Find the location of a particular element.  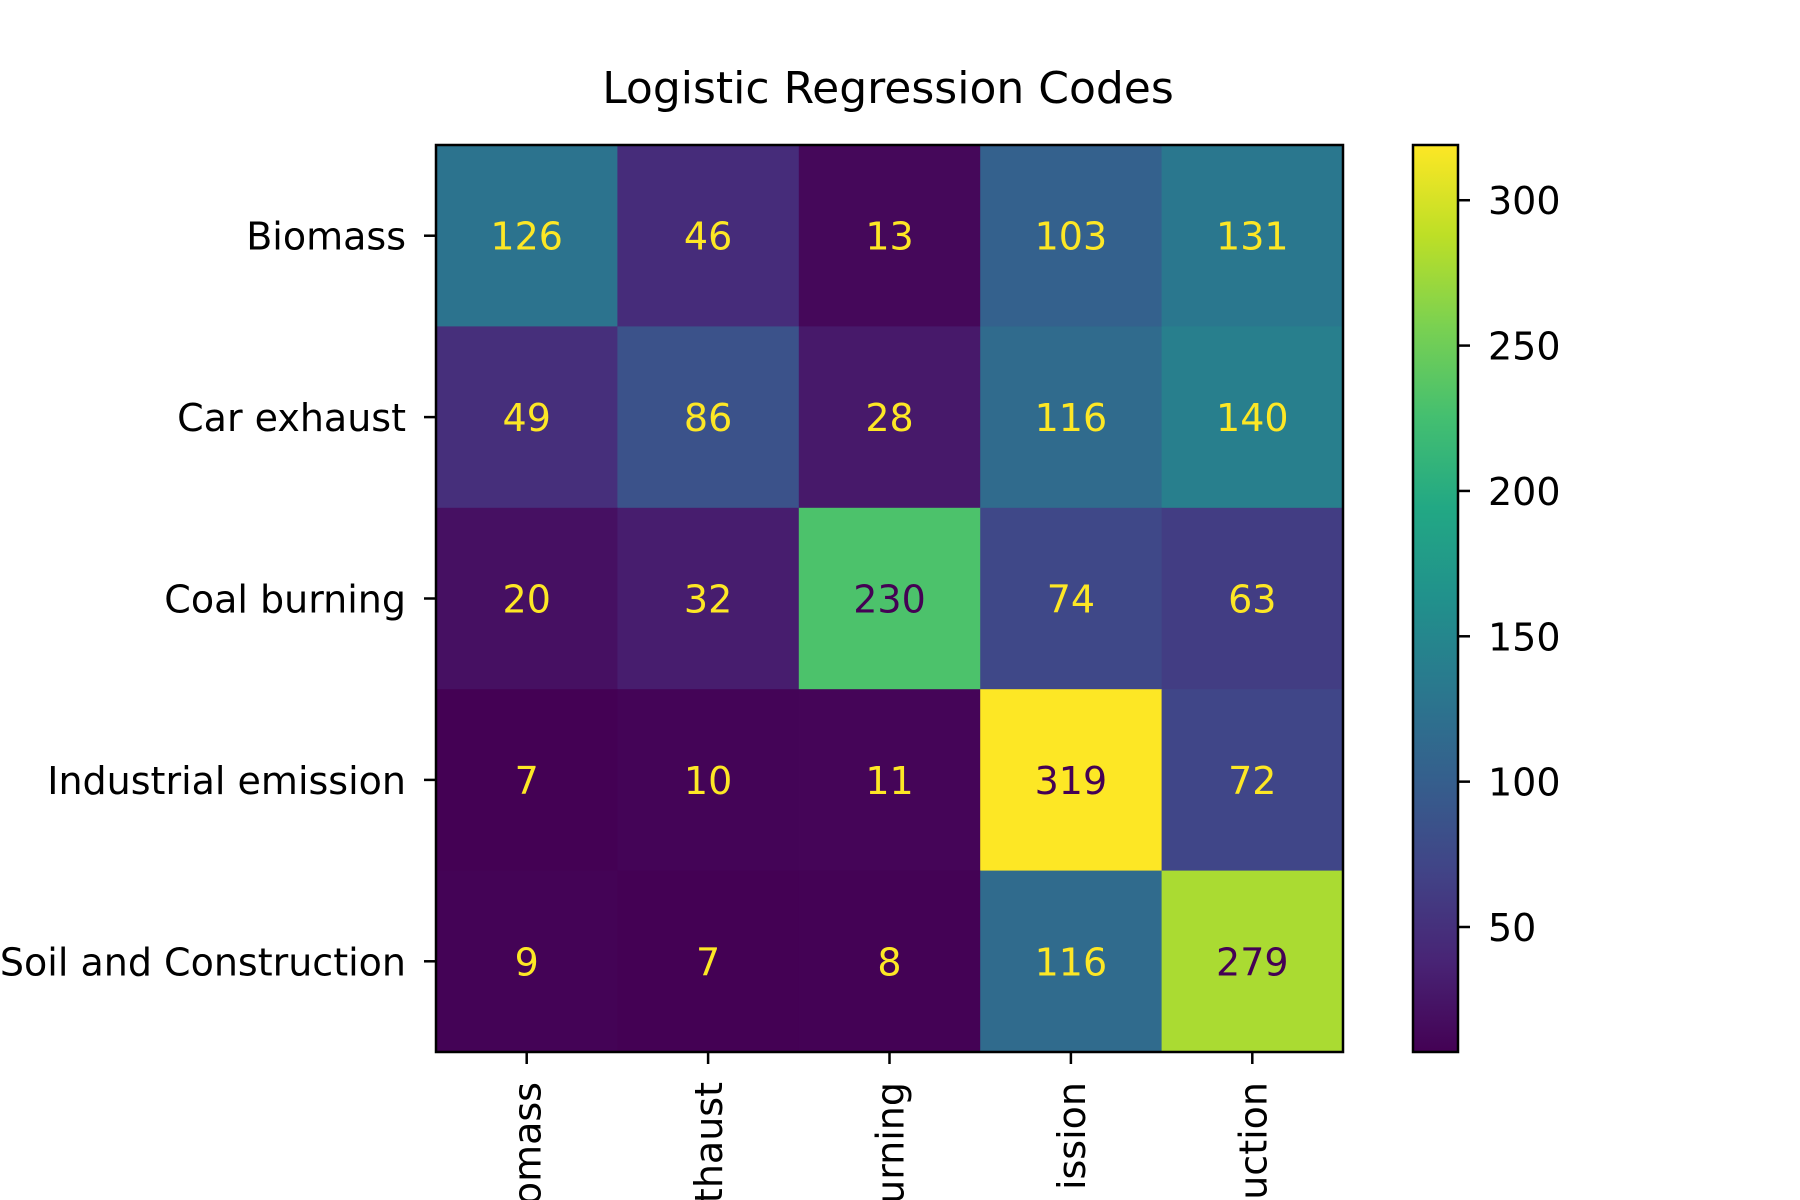

cell-value-label: 230 is located at coordinates (889, 600).